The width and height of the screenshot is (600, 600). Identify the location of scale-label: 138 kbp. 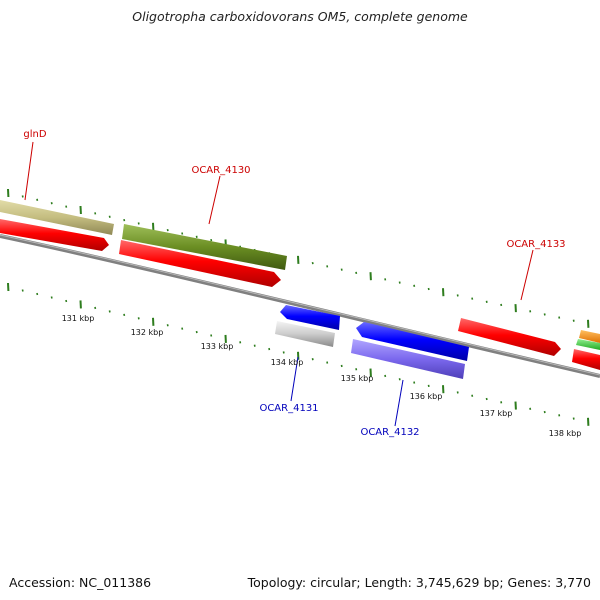
(565, 433).